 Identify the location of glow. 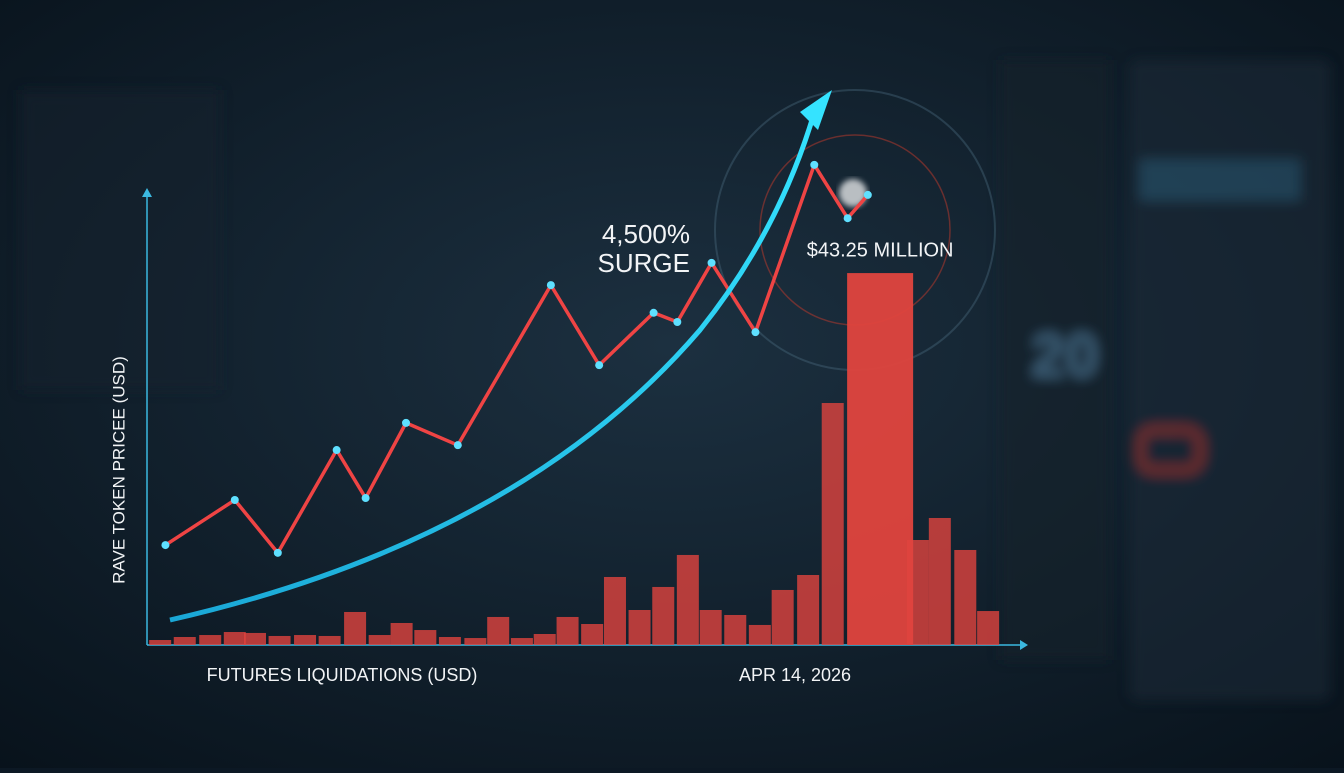
(853, 193).